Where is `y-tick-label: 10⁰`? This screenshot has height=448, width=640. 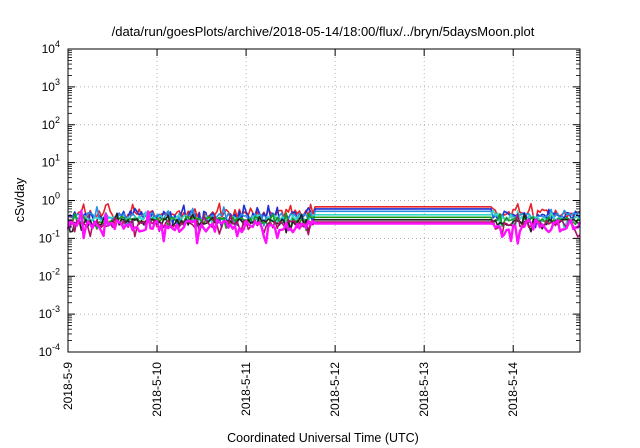 y-tick-label: 10⁰ is located at coordinates (51, 199).